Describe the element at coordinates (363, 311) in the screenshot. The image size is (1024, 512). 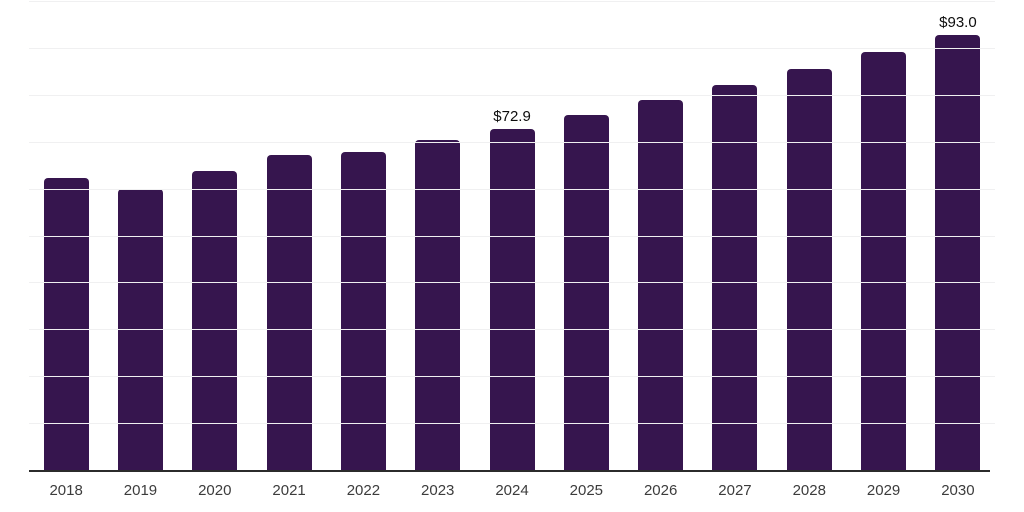
I see `bar-2022` at that location.